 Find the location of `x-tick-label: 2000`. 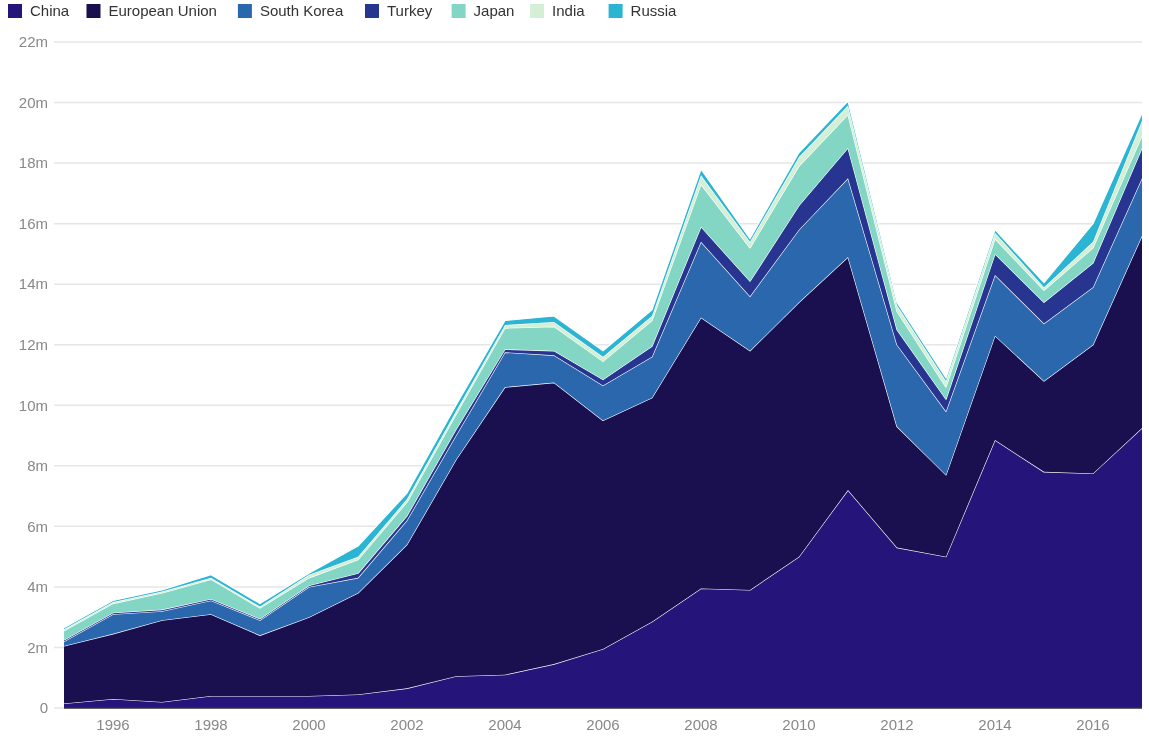

x-tick-label: 2000 is located at coordinates (309, 724).